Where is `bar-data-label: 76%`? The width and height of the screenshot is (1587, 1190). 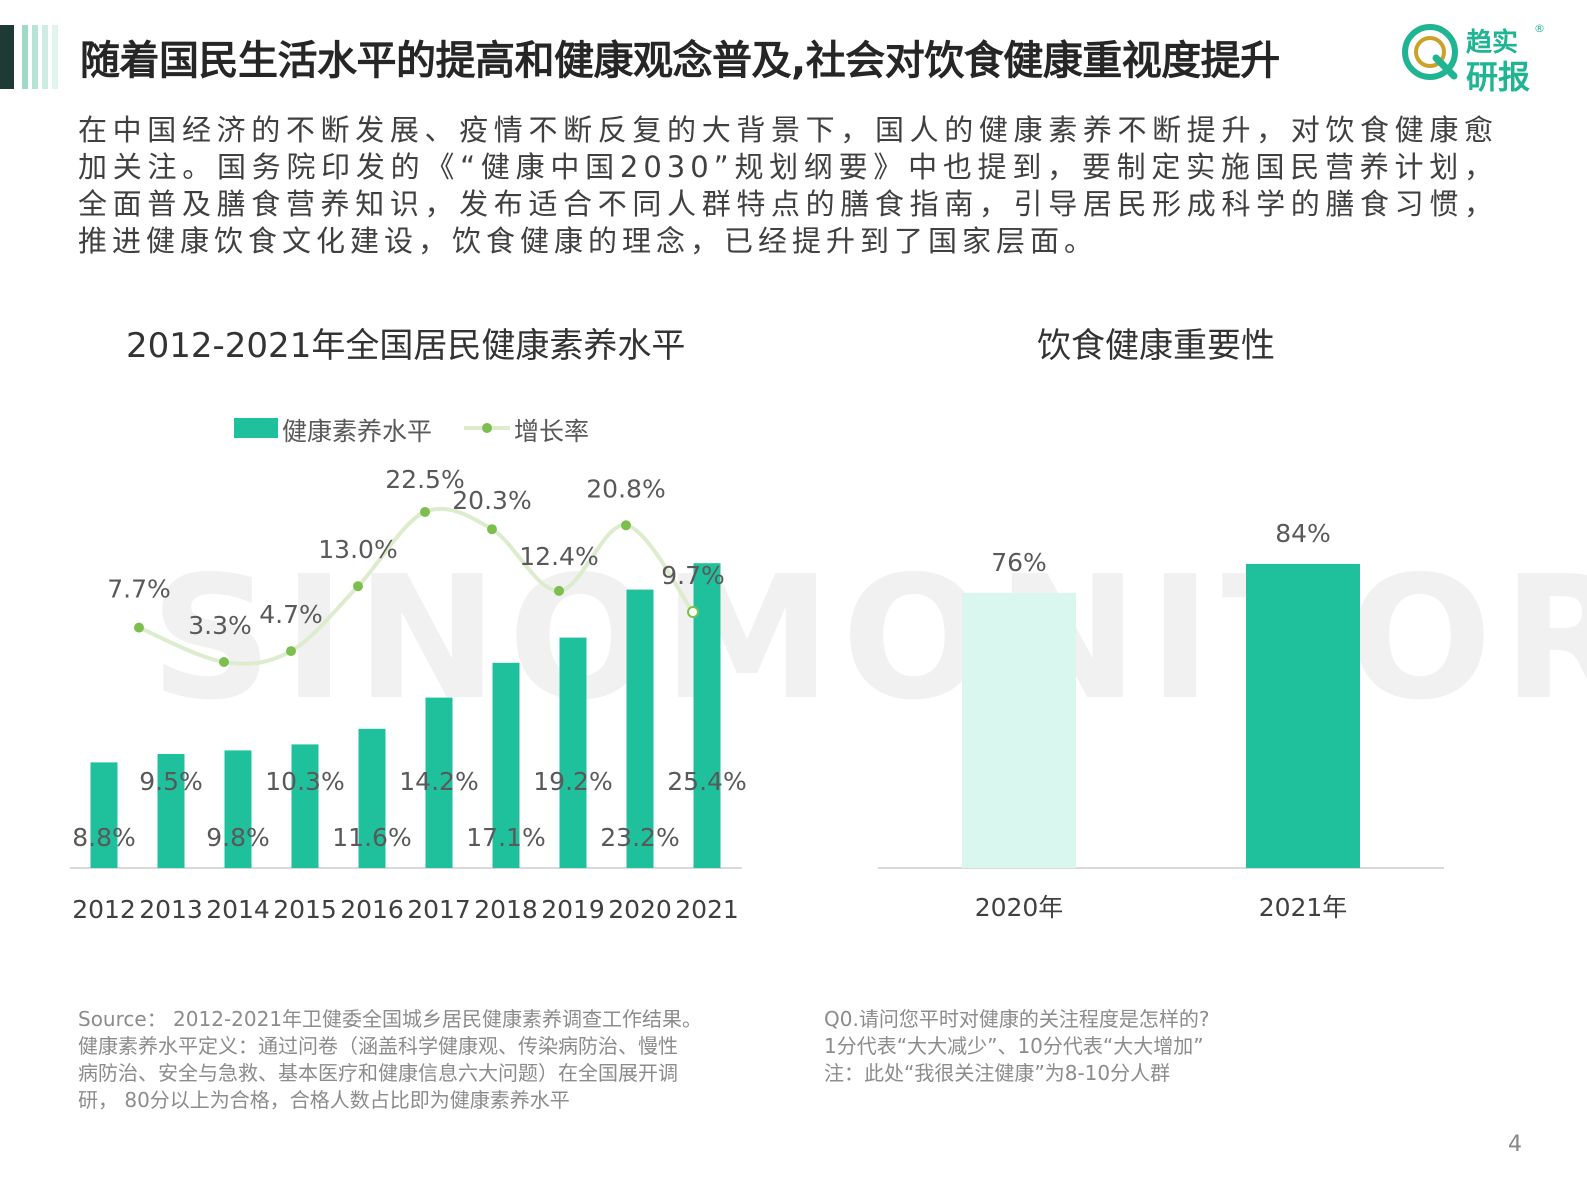
bar-data-label: 76% is located at coordinates (1019, 562).